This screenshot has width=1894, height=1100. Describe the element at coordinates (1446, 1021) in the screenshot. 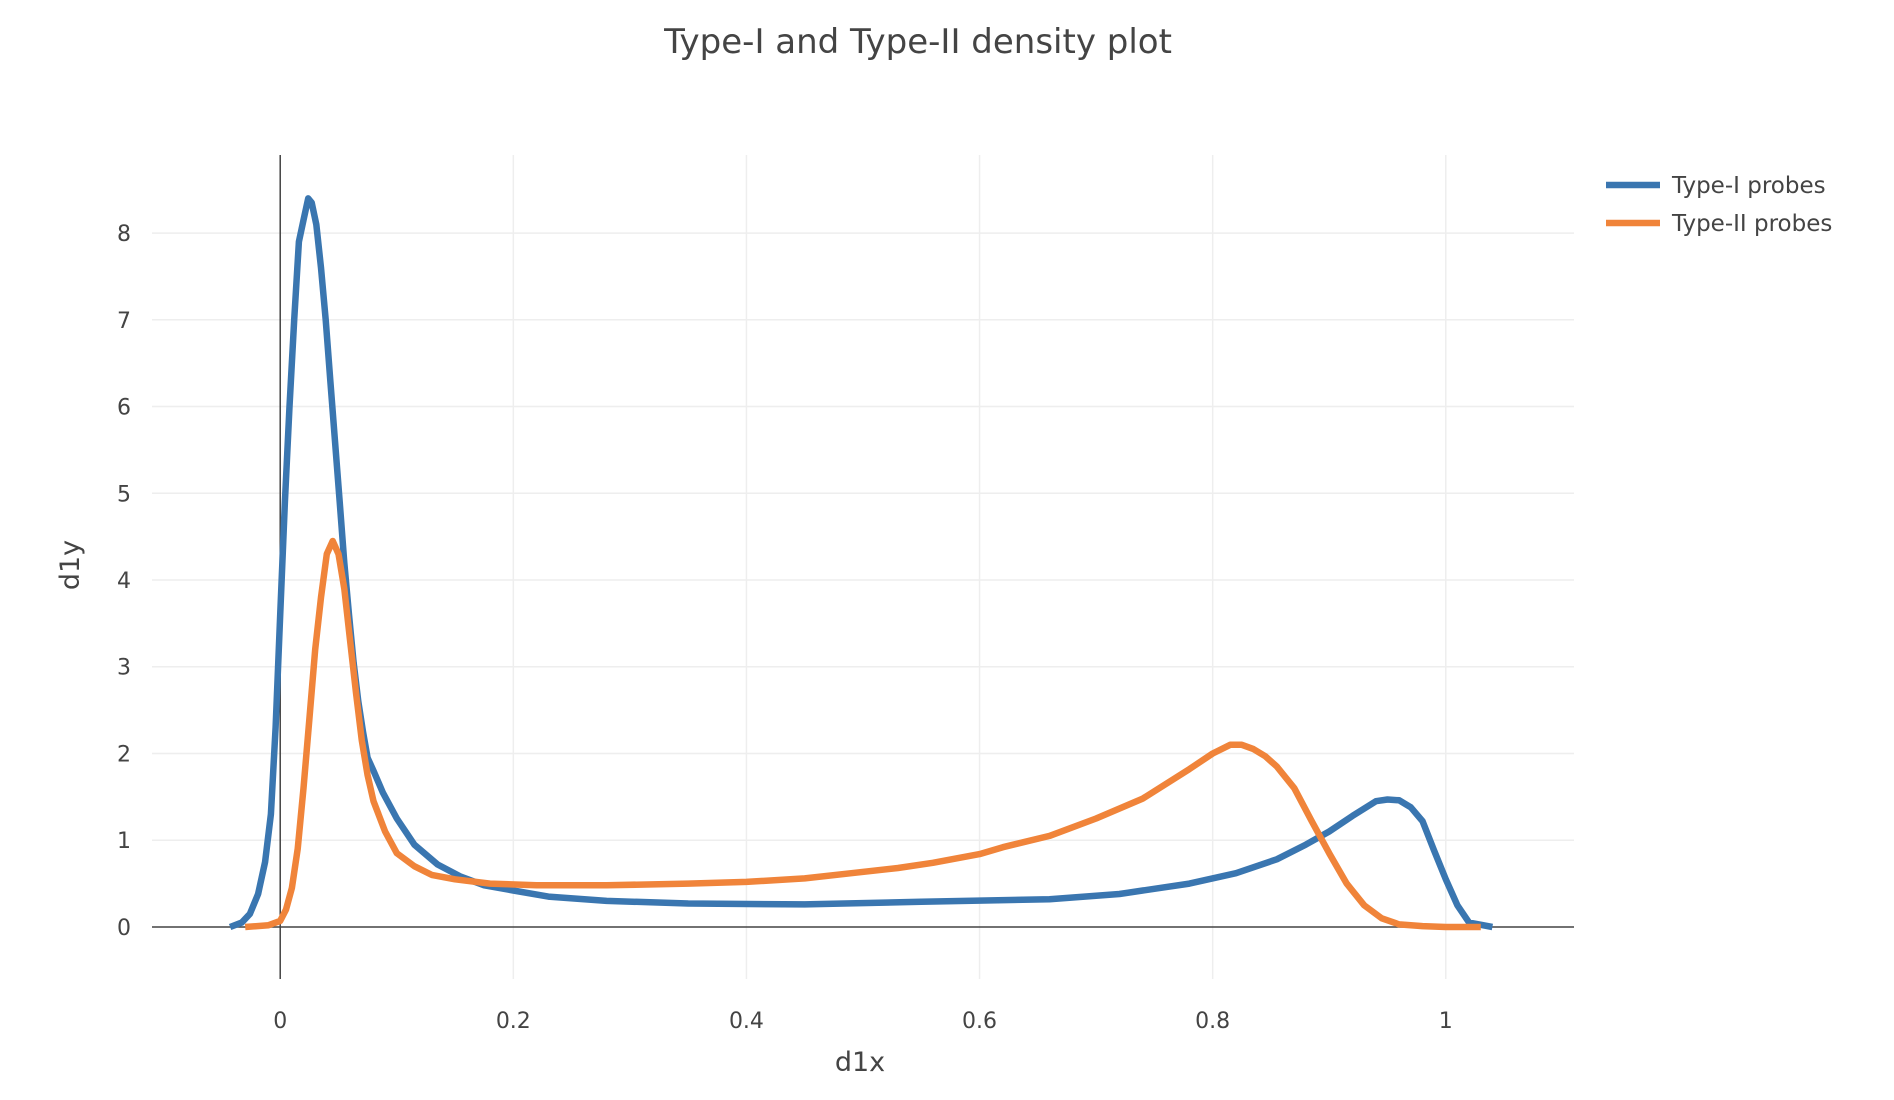

I see `x-tick-label: 1` at that location.